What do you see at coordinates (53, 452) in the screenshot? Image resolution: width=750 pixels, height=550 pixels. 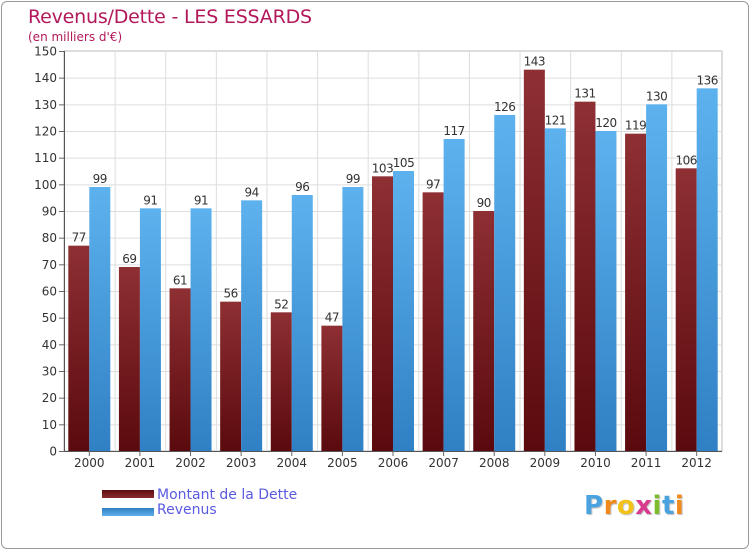 I see `y-tick-label: 0` at bounding box center [53, 452].